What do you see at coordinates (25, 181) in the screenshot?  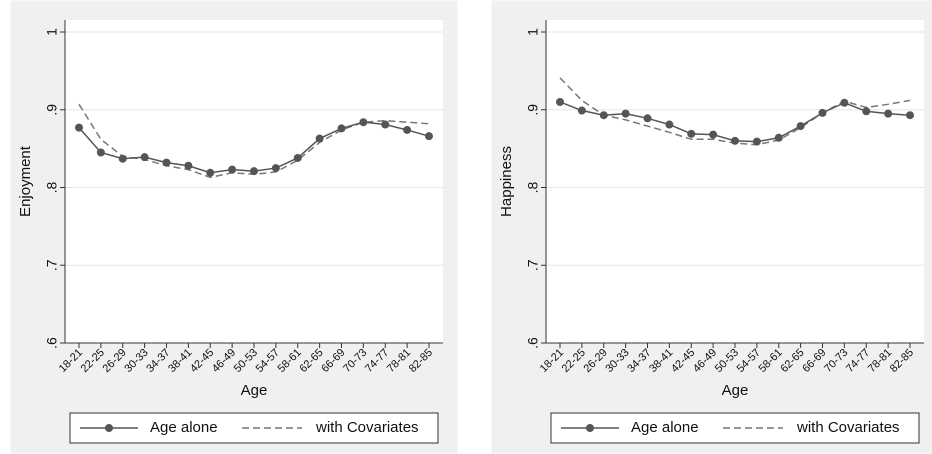 I see `y-axis-title: Enjoyment` at bounding box center [25, 181].